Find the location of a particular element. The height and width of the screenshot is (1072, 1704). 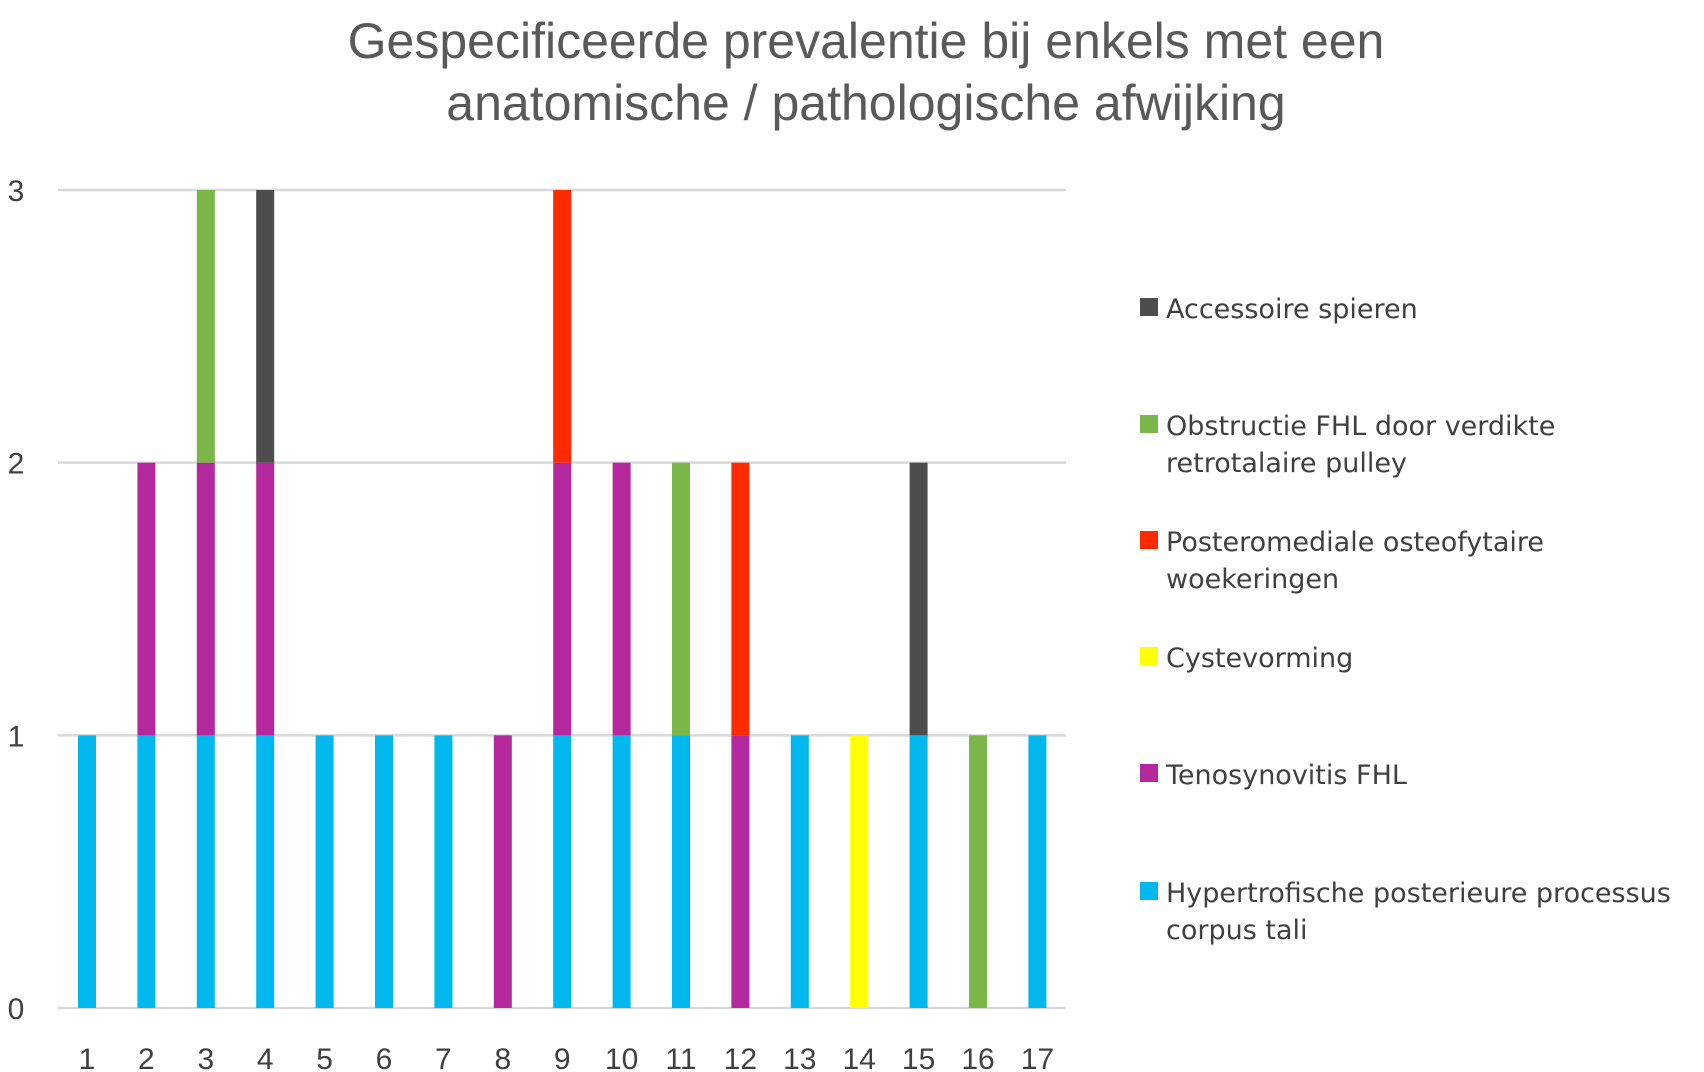

x-tick-label: 1 is located at coordinates (87, 1057).